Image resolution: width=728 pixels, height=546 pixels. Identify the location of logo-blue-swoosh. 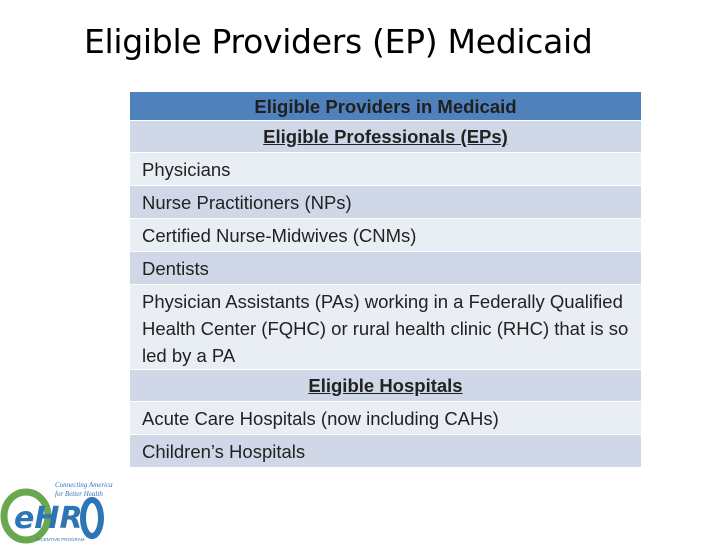
(92, 518).